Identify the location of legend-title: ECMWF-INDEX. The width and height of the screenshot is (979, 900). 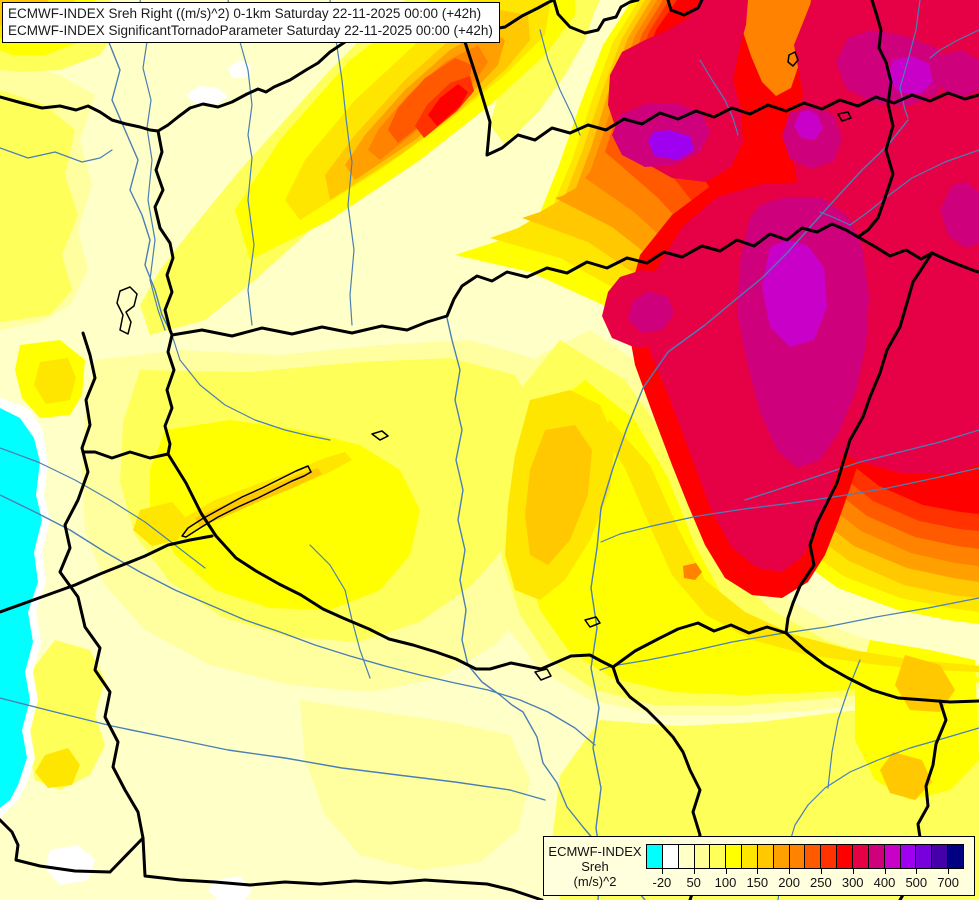
(595, 851).